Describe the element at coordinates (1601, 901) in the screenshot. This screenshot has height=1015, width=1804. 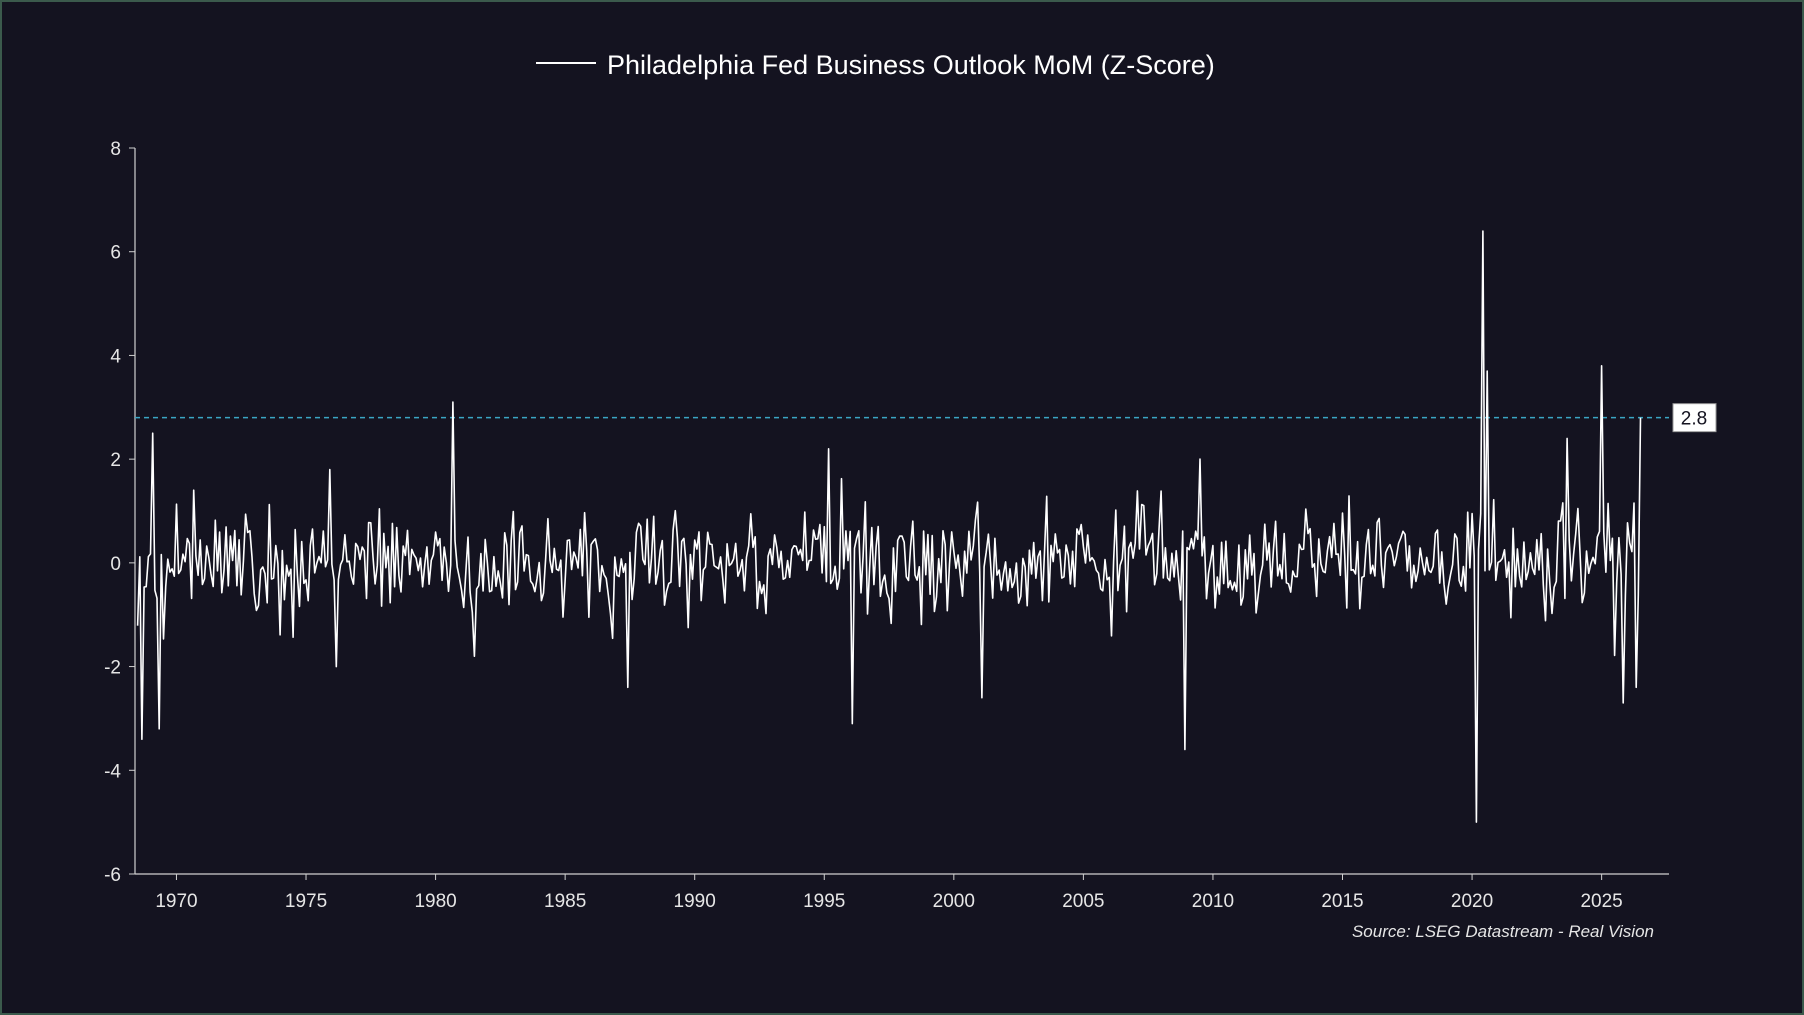
I see `x-tick-label: 2025` at that location.